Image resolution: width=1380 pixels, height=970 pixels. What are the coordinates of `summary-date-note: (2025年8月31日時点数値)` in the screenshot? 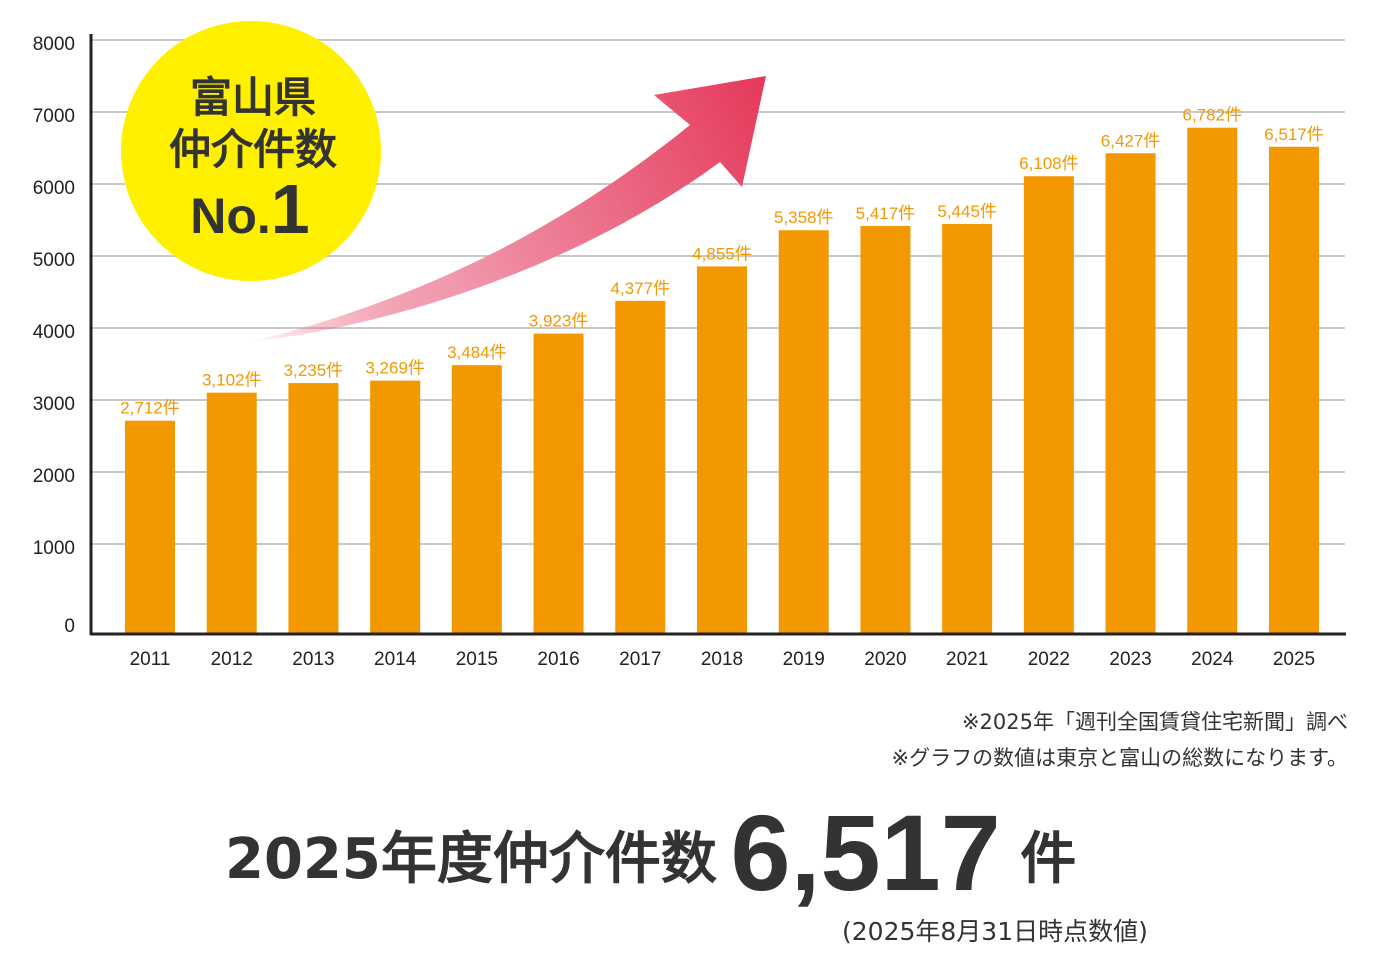 It's located at (995, 931).